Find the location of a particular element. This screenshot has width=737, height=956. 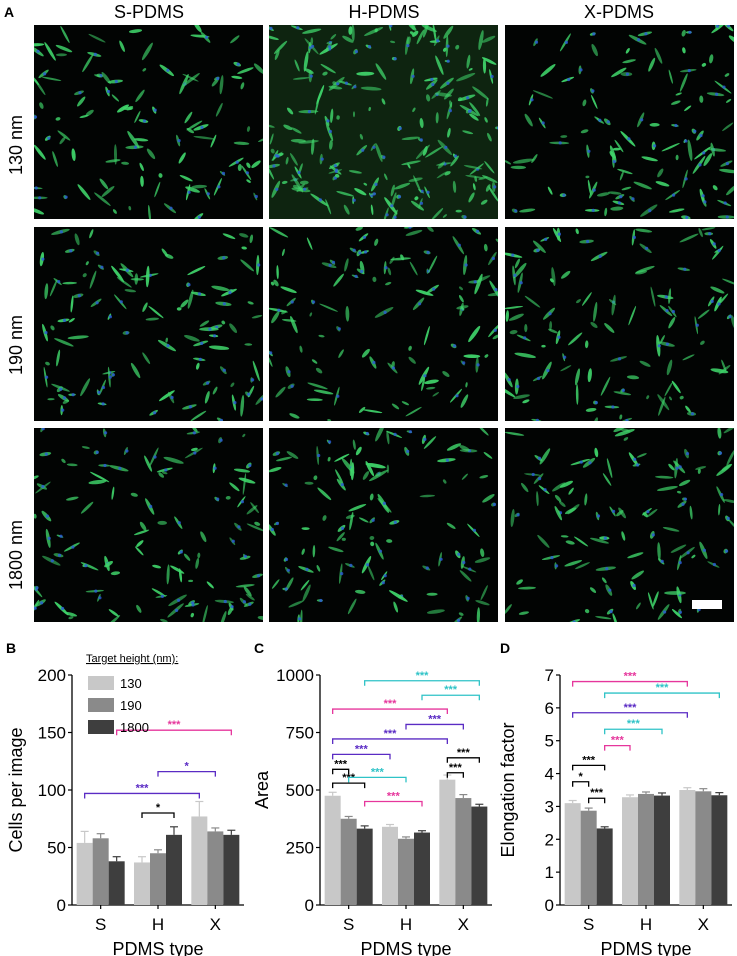

column-title-h-pdms: H-PDMS is located at coordinates (384, 12).